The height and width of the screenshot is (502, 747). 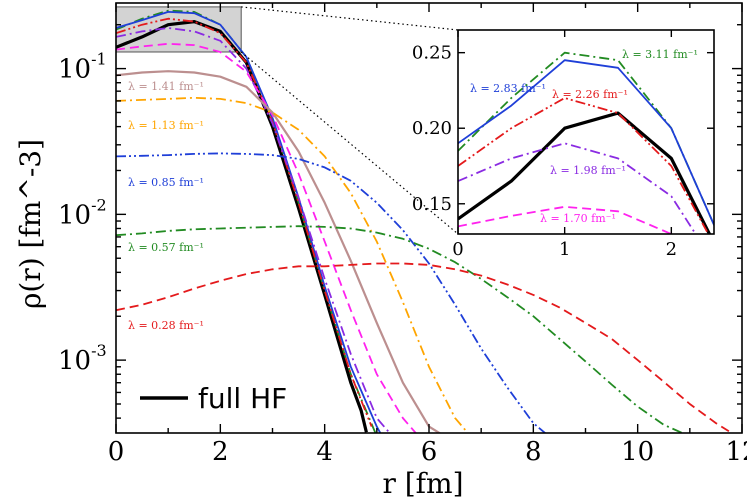 I want to click on series-label-1-41-fm: λ = 1.41 fm⁻¹, so click(x=166, y=86).